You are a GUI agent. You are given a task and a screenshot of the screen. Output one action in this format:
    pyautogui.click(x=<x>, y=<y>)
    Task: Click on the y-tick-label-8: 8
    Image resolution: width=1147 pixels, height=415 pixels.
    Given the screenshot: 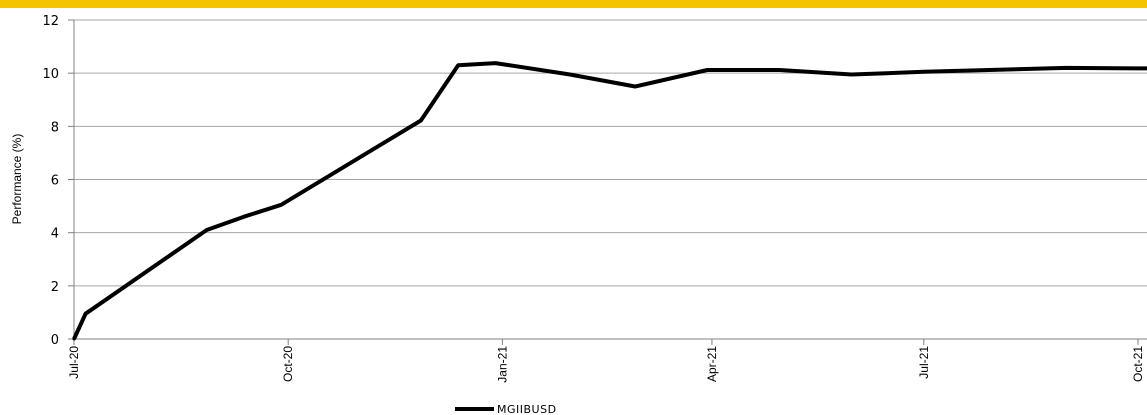 What is the action you would take?
    pyautogui.click(x=55, y=127)
    